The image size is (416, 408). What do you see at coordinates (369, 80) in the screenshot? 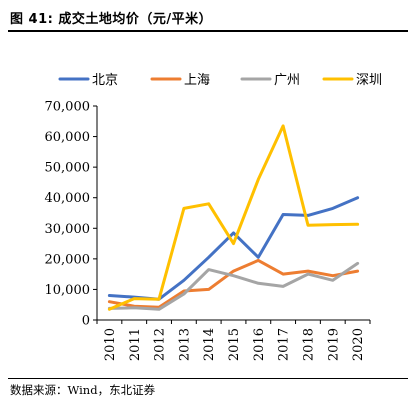
I see `legend-label-4: 深圳` at bounding box center [369, 80].